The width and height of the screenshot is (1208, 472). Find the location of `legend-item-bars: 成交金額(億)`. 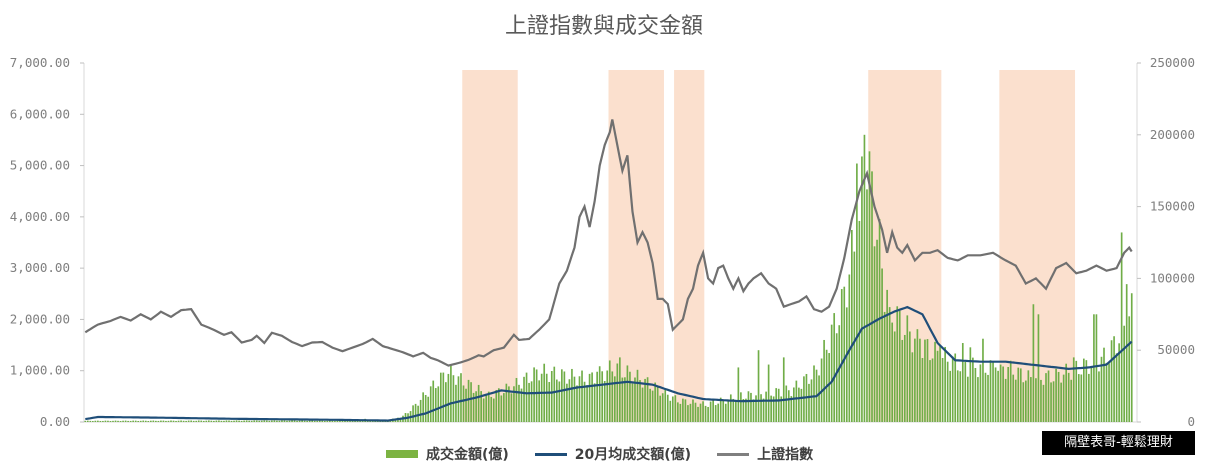

legend-item-bars: 成交金額(億) is located at coordinates (447, 454).